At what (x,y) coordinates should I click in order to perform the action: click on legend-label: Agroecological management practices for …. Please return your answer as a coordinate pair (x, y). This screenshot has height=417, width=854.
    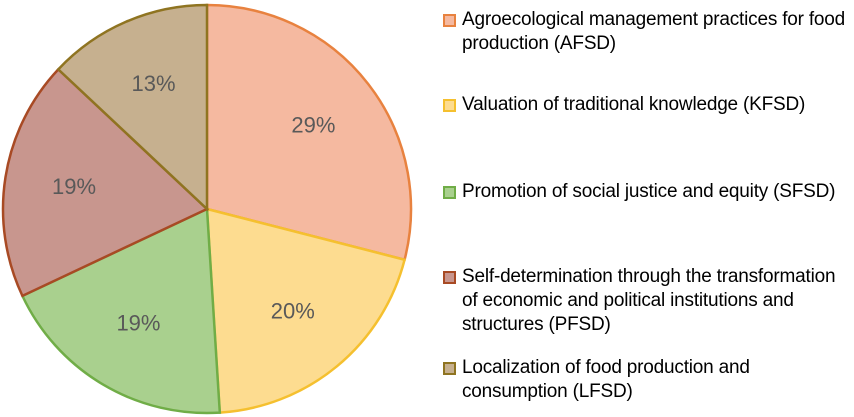
    Looking at the image, I should click on (654, 31).